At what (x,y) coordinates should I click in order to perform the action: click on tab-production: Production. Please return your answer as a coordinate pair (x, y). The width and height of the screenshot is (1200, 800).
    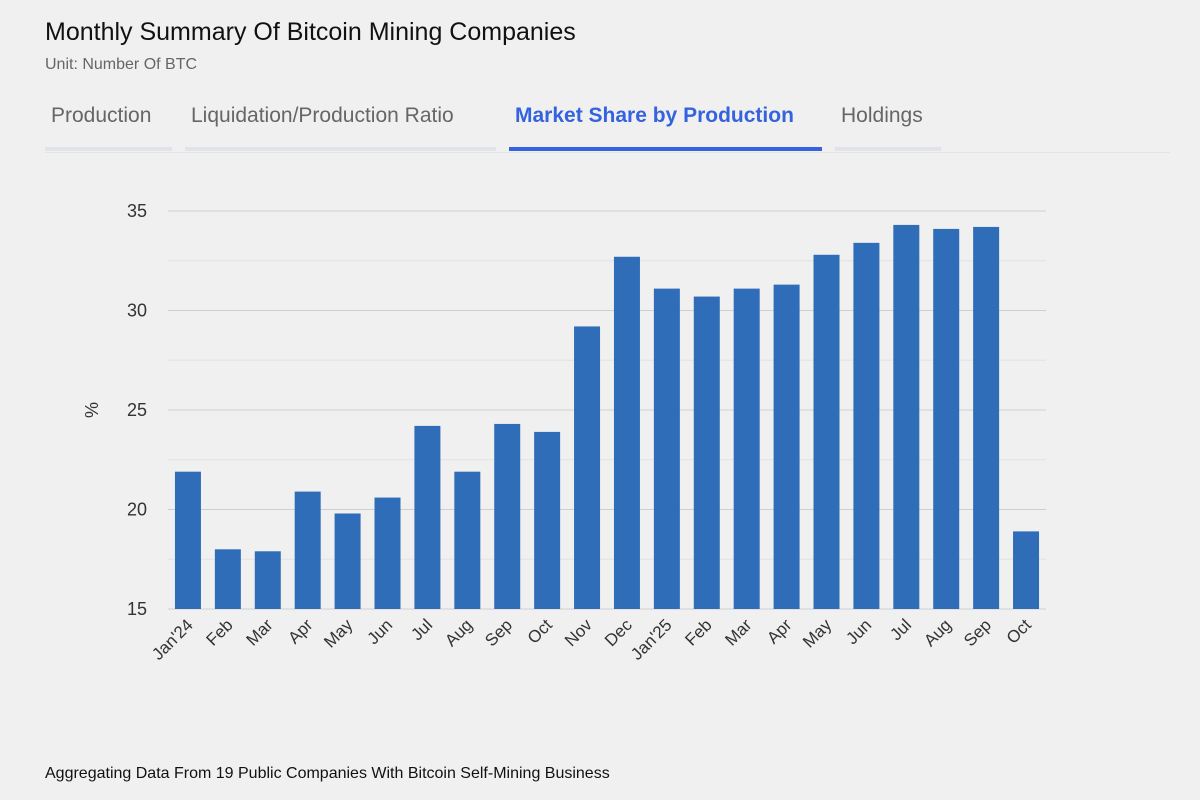
    Looking at the image, I should click on (108, 127).